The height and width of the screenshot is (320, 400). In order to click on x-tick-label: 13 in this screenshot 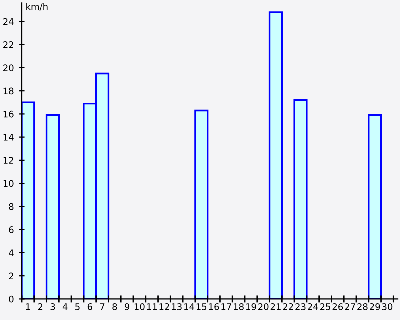, I will do `click(177, 307)`.